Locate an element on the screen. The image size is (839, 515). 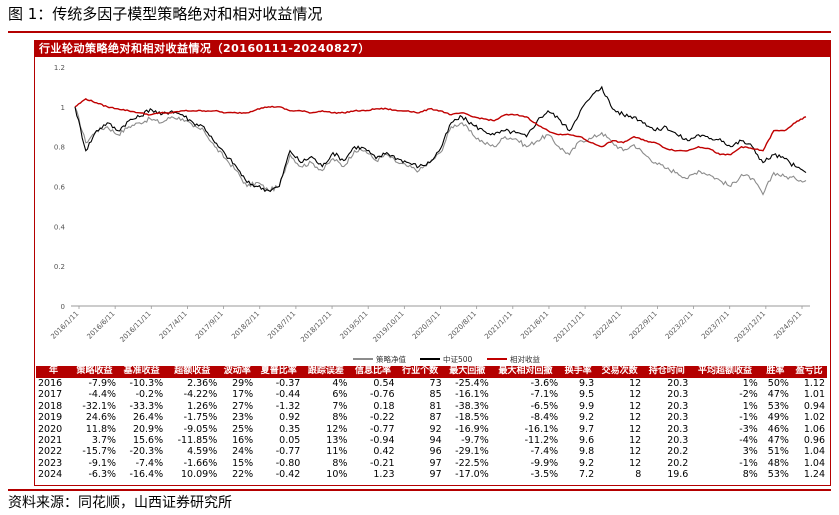
table-header-cell: 基准收益 is located at coordinates (142, 372).